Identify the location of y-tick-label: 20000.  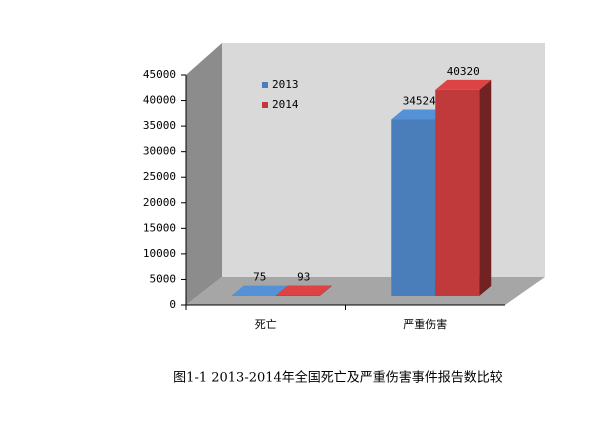
(159, 202).